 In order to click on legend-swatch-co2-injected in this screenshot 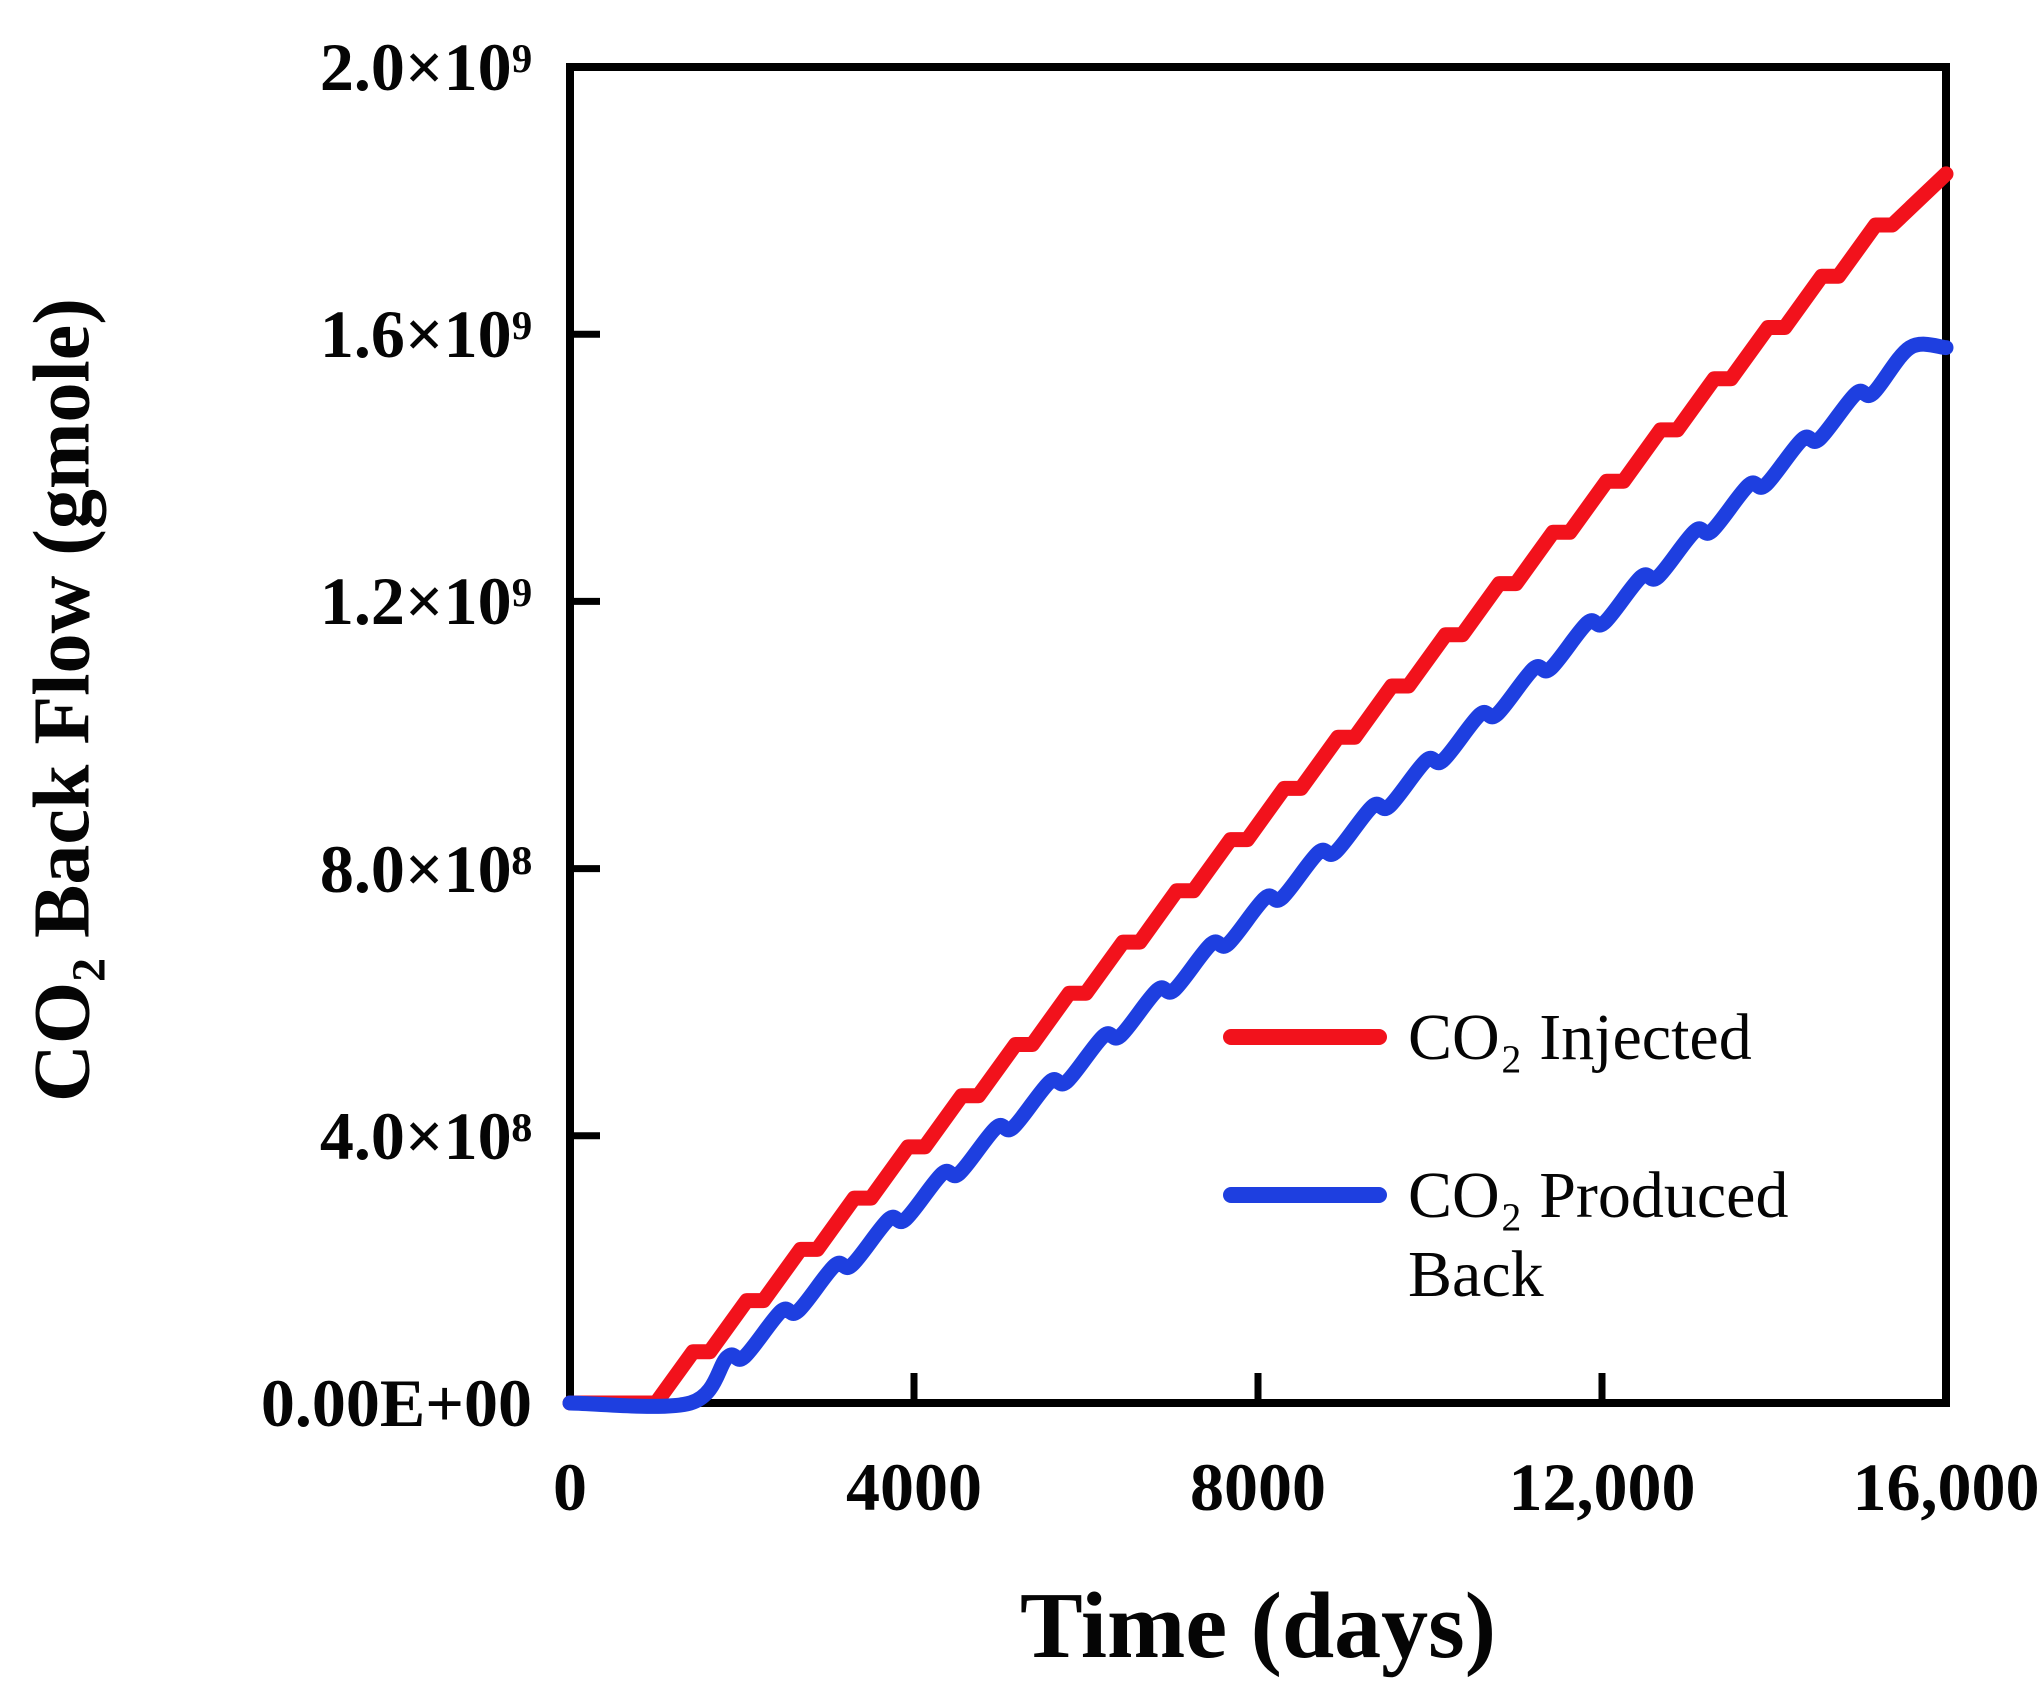, I will do `click(1305, 1037)`.